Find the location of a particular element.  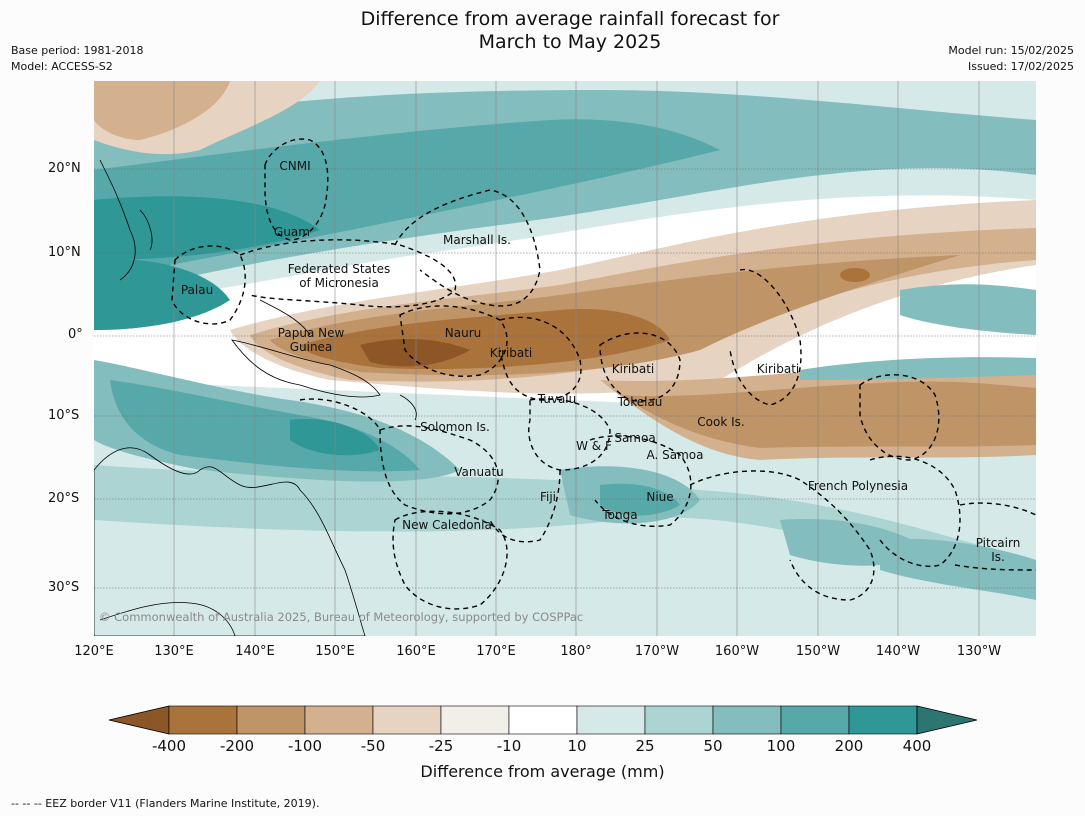

lat-tick-10s: 10°S is located at coordinates (64, 415).